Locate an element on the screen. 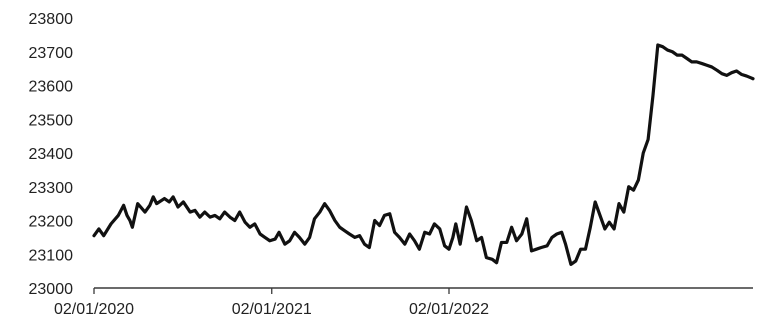  y-tick-label: 23800 is located at coordinates (51, 19).